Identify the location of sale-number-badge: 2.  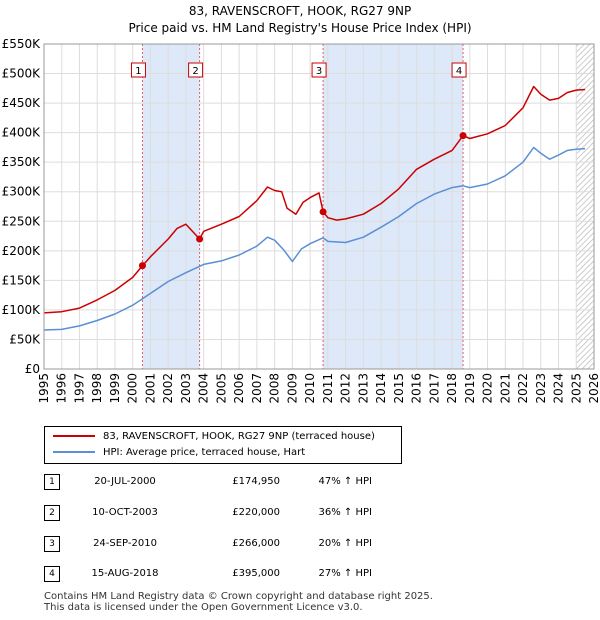
(52, 513).